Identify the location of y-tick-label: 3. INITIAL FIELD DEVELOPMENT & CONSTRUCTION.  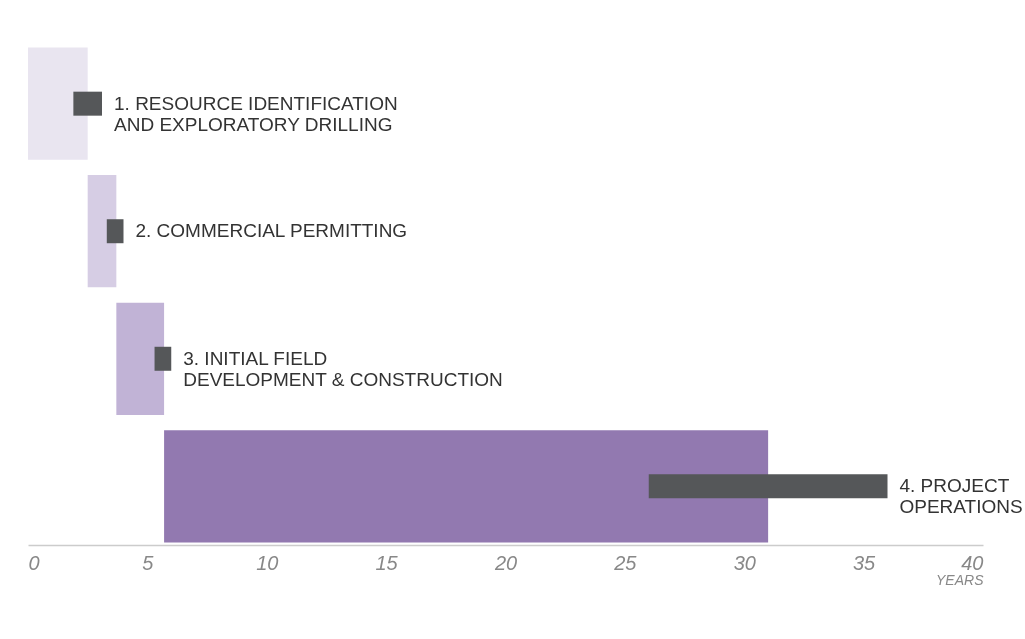
(343, 368).